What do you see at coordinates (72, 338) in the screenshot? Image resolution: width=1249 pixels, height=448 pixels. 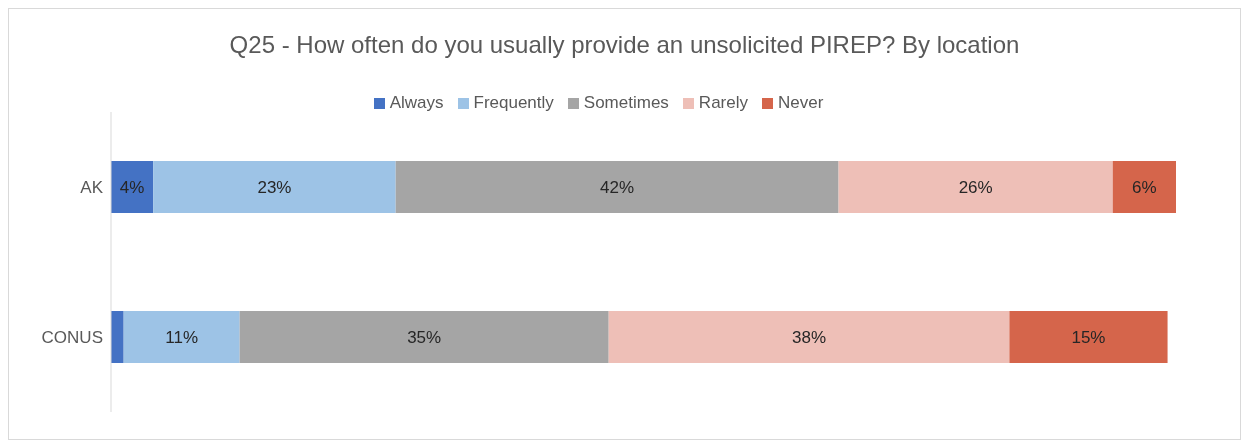 I see `y-tick-label: CONUS` at bounding box center [72, 338].